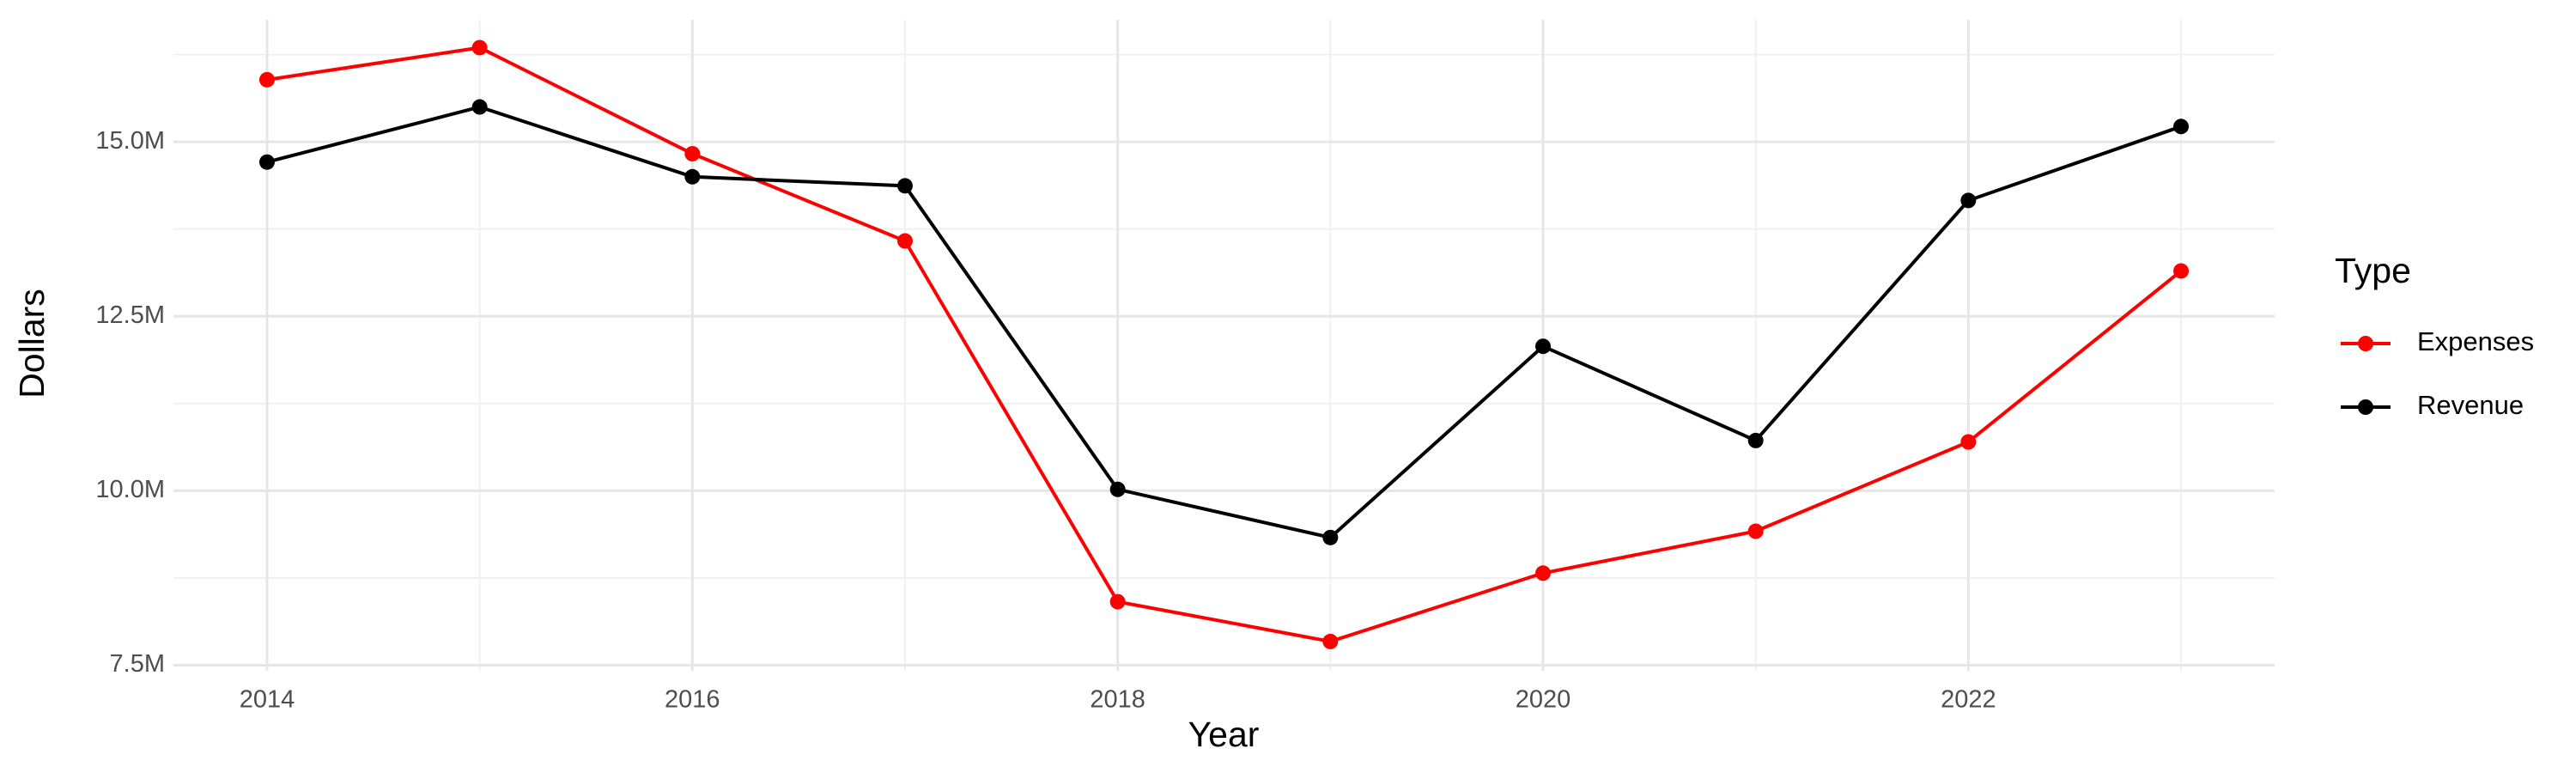  What do you see at coordinates (1968, 700) in the screenshot?
I see `x-tick-label: 2022` at bounding box center [1968, 700].